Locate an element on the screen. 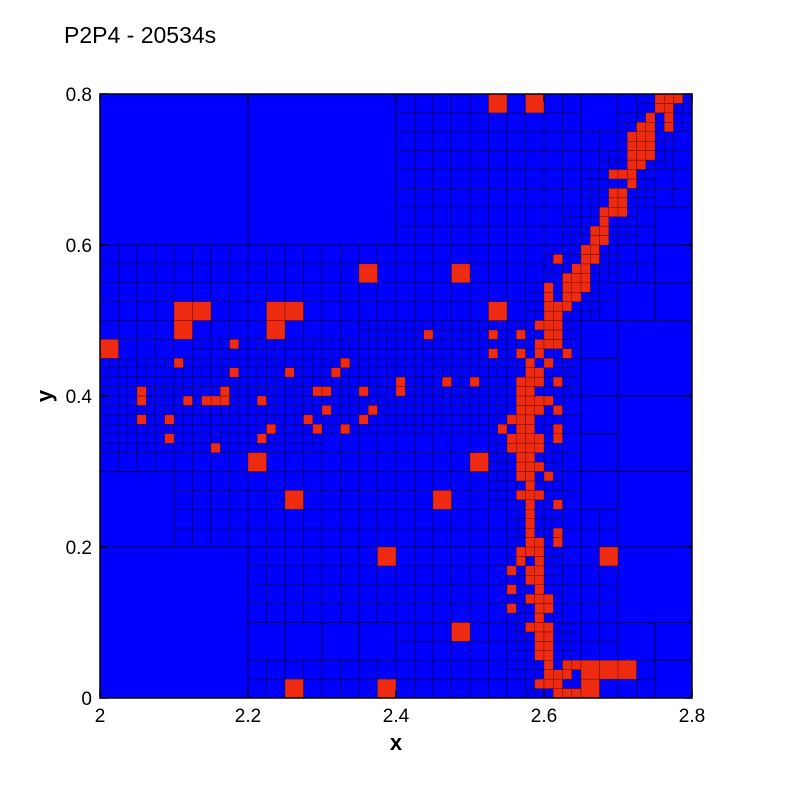  x-tick-label: 2.2 is located at coordinates (248, 716).